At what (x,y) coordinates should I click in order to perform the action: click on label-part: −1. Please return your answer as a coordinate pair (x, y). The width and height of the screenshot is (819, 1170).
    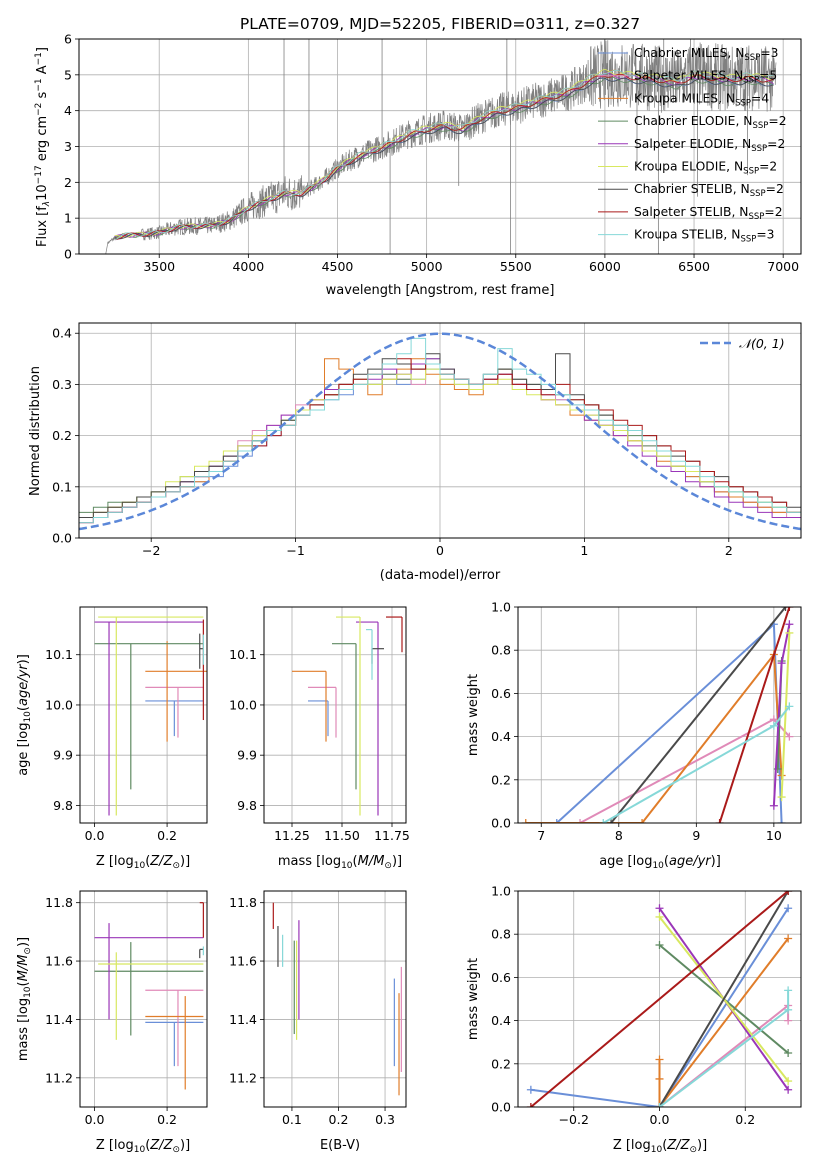
    Looking at the image, I should click on (39, 58).